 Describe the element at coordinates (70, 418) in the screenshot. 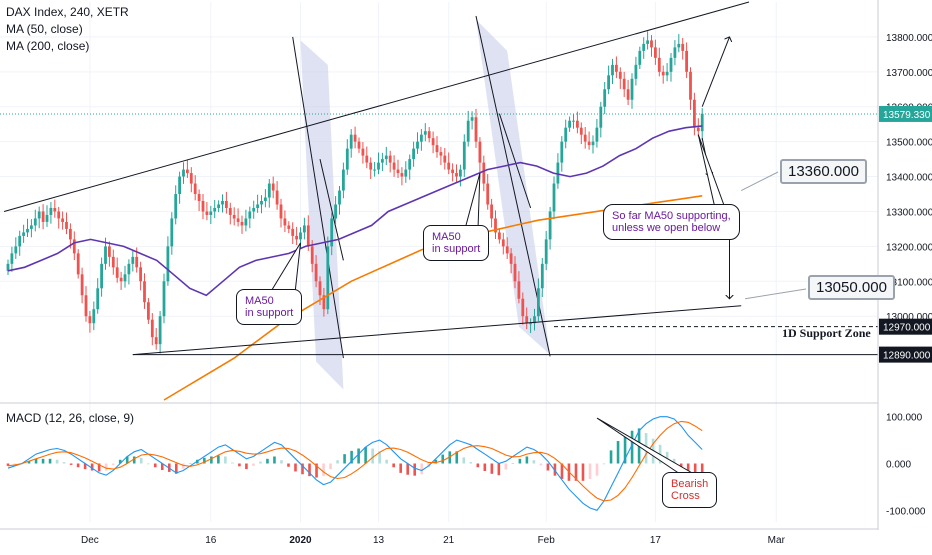

I see `macd-legend: MACD (12, 26, close, 9)` at that location.